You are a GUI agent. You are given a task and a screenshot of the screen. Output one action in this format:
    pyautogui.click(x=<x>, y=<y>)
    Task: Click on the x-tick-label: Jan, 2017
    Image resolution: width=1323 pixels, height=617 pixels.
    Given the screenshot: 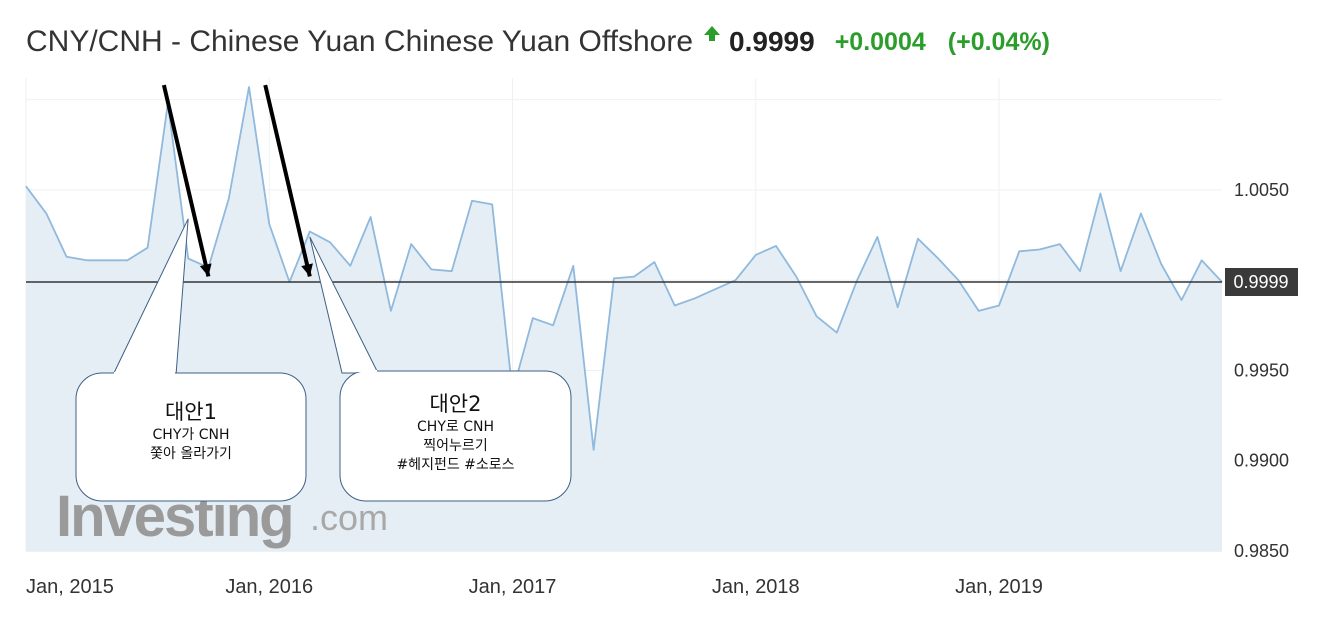 What is the action you would take?
    pyautogui.click(x=513, y=587)
    